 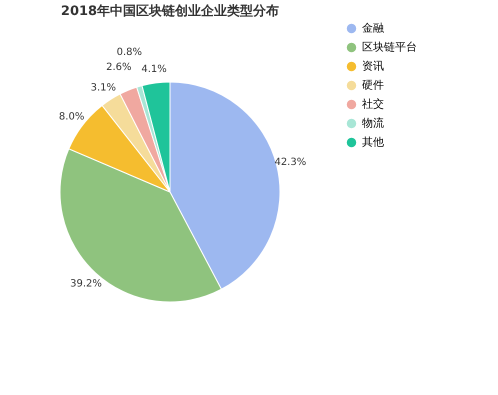 I want to click on legend-label: 硬件, so click(x=373, y=85).